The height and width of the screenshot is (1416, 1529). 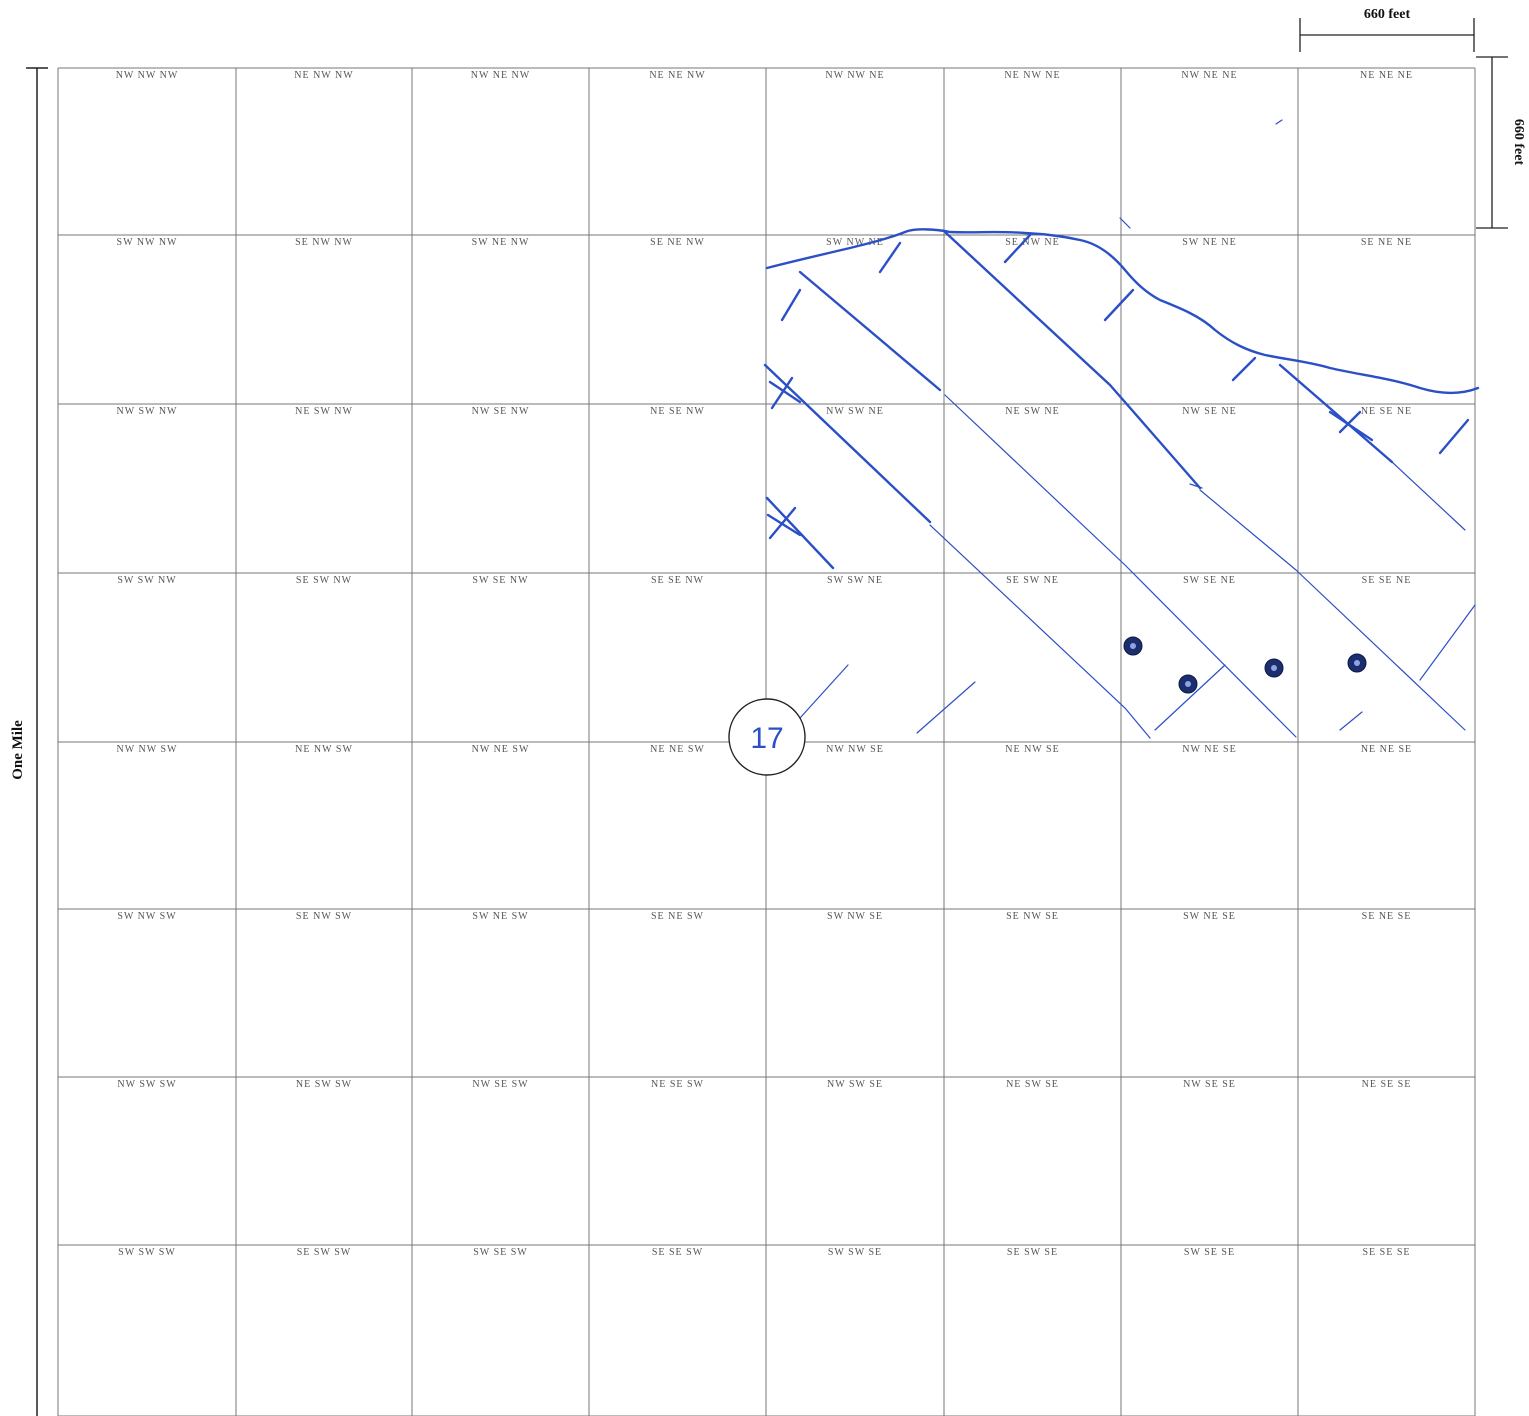 What do you see at coordinates (1209, 916) in the screenshot?
I see `grid-cell-label: SW NE SE` at bounding box center [1209, 916].